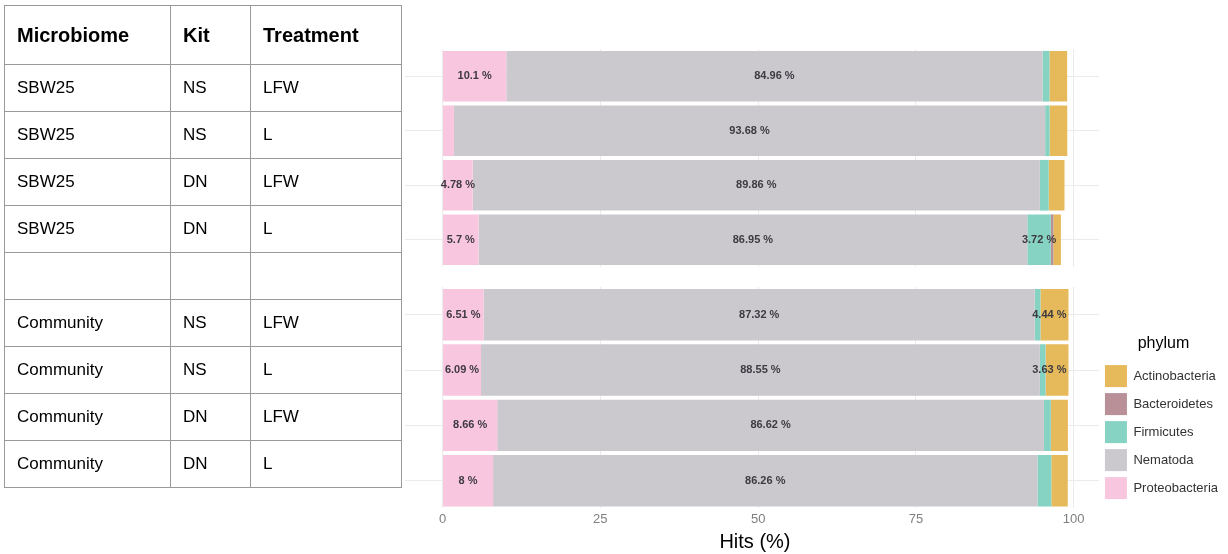  What do you see at coordinates (756, 184) in the screenshot?
I see `data-label: 89.86 %` at bounding box center [756, 184].